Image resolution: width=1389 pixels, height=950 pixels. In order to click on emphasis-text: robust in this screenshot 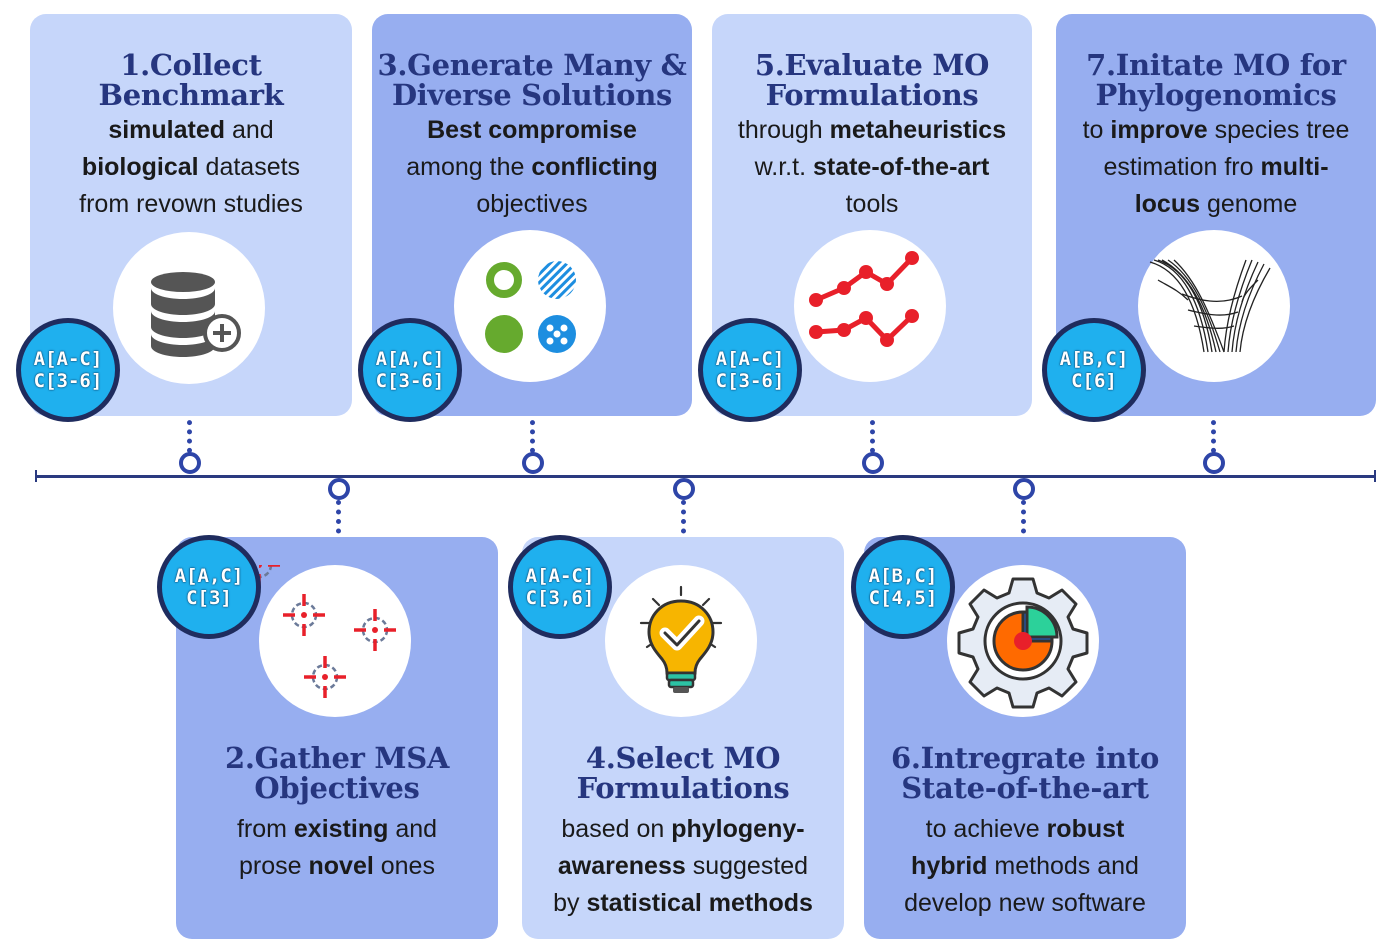, I will do `click(1085, 829)`.